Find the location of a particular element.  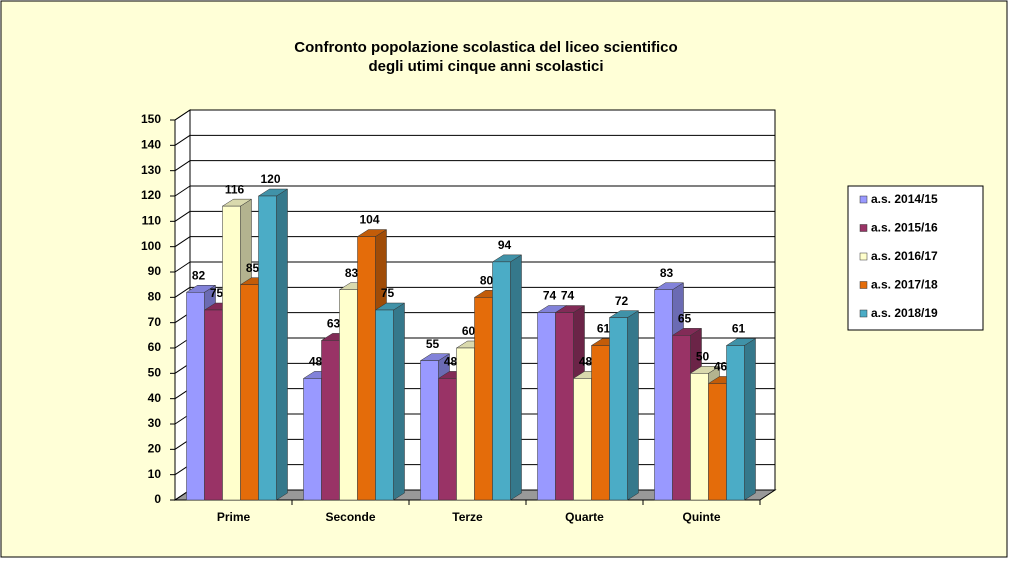

value-label: 116 is located at coordinates (235, 189).